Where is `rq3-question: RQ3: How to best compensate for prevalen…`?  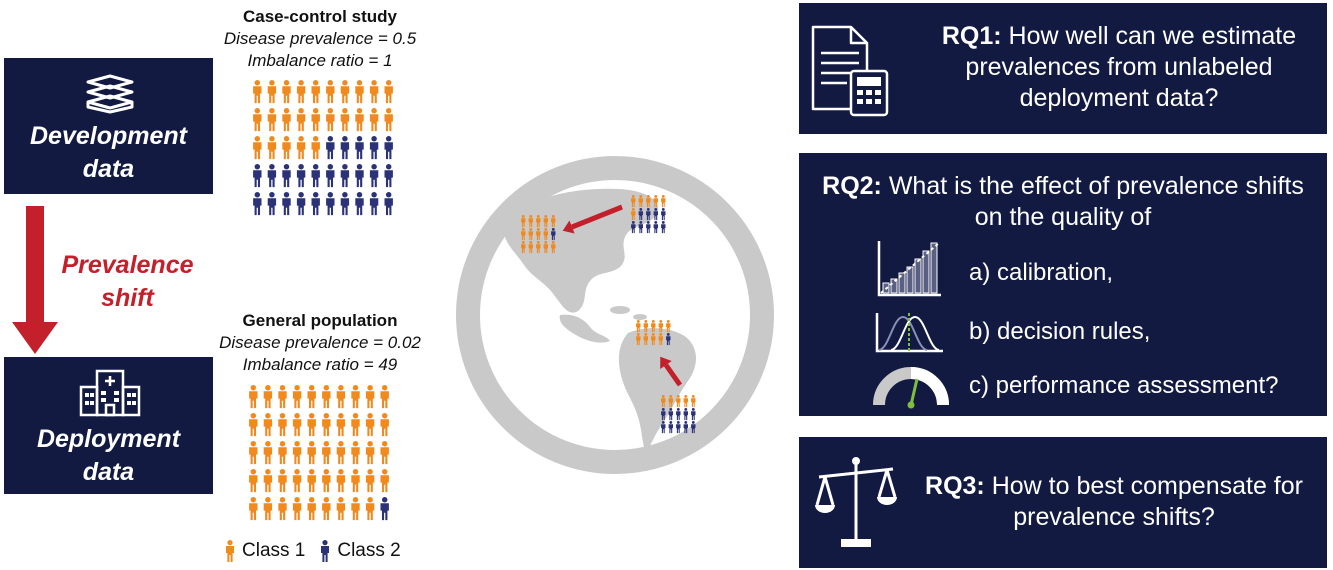
rq3-question: RQ3: How to best compensate for prevalen… is located at coordinates (1114, 502).